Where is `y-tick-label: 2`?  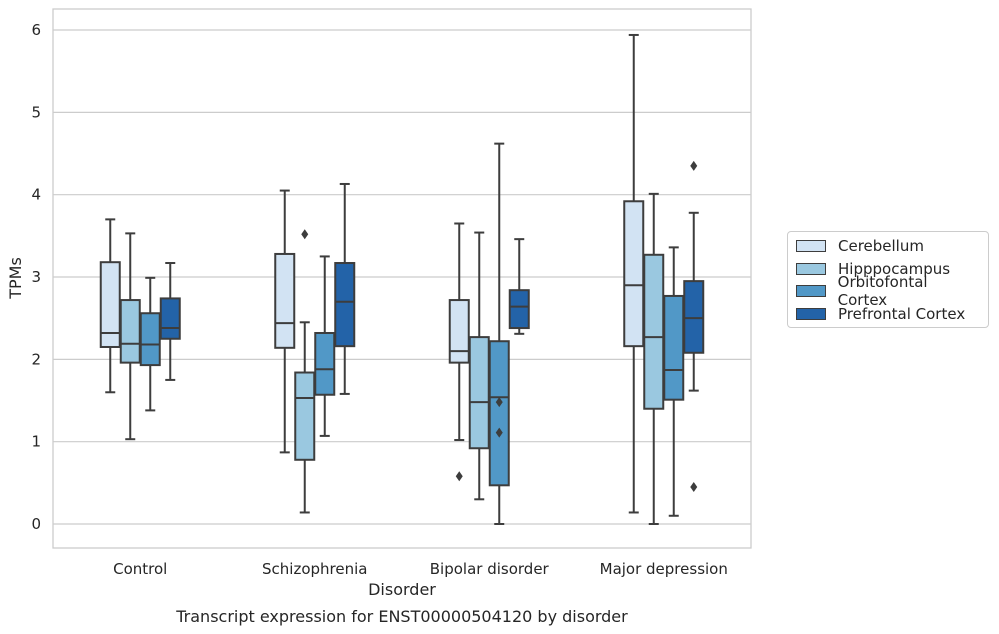 y-tick-label: 2 is located at coordinates (36, 359).